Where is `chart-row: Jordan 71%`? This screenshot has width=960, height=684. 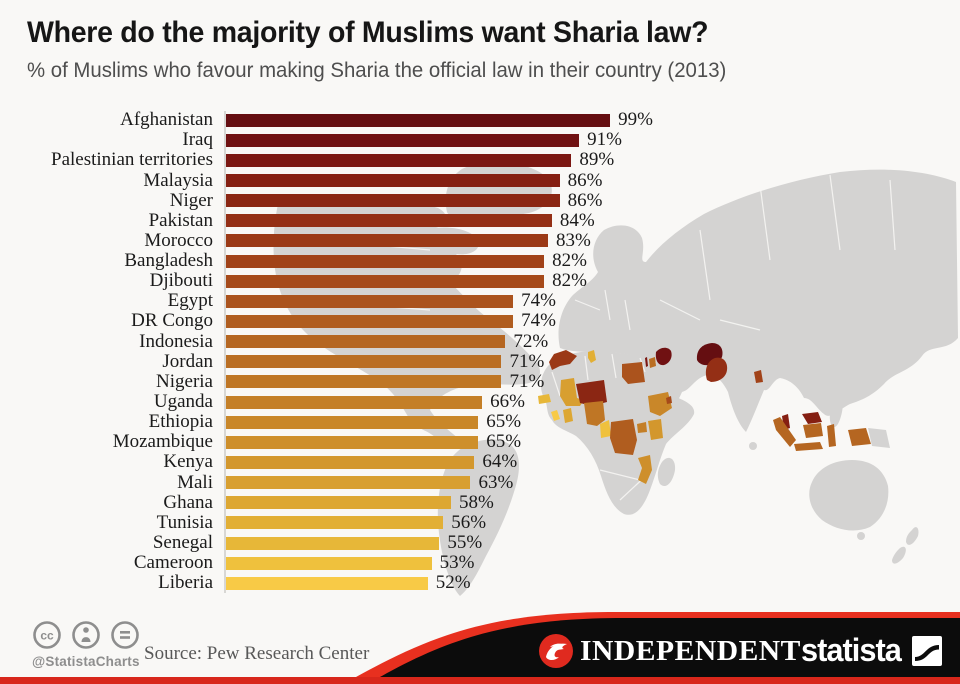
chart-row: Jordan 71% is located at coordinates (480, 361).